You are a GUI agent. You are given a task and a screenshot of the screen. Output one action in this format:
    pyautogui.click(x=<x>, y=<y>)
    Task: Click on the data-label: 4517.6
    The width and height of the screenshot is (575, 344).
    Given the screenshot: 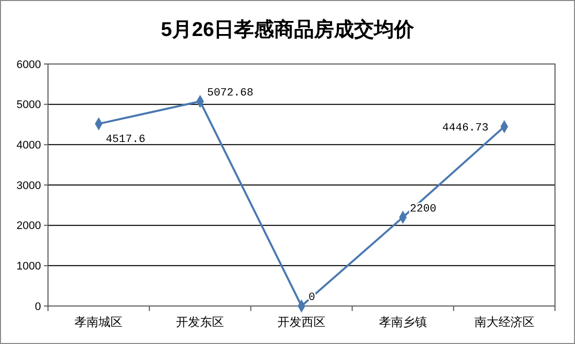 What is the action you would take?
    pyautogui.click(x=126, y=140)
    